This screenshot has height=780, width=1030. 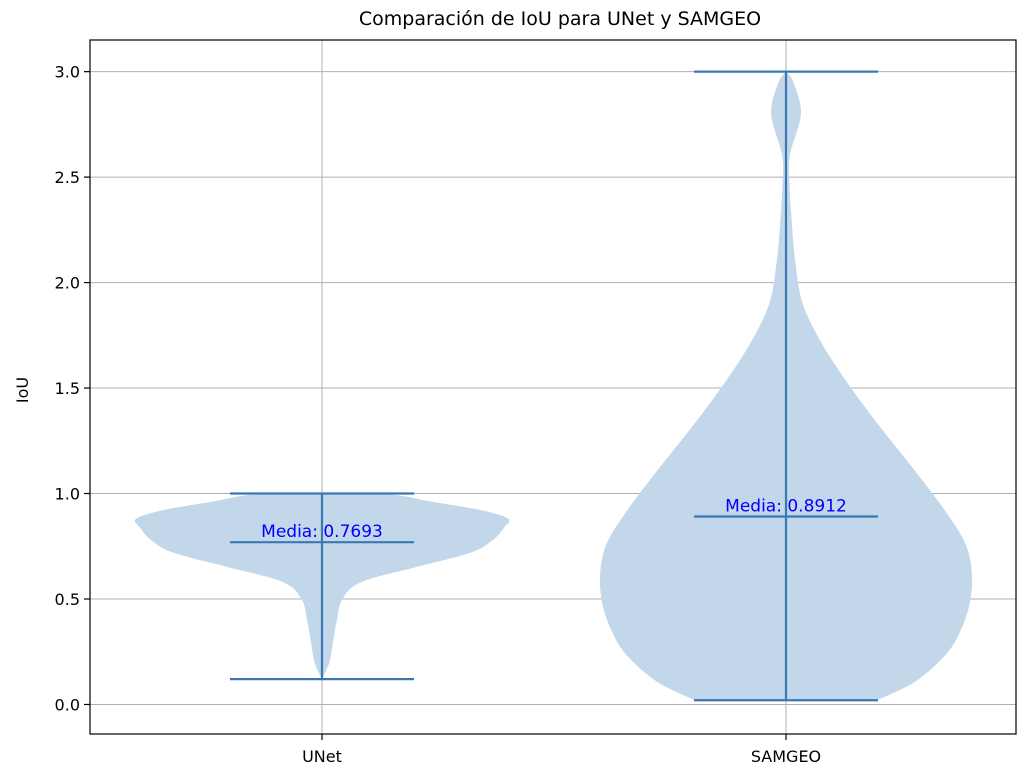 I want to click on chart-title: Comparación de IoU para UNet y SAMGEO, so click(x=560, y=19).